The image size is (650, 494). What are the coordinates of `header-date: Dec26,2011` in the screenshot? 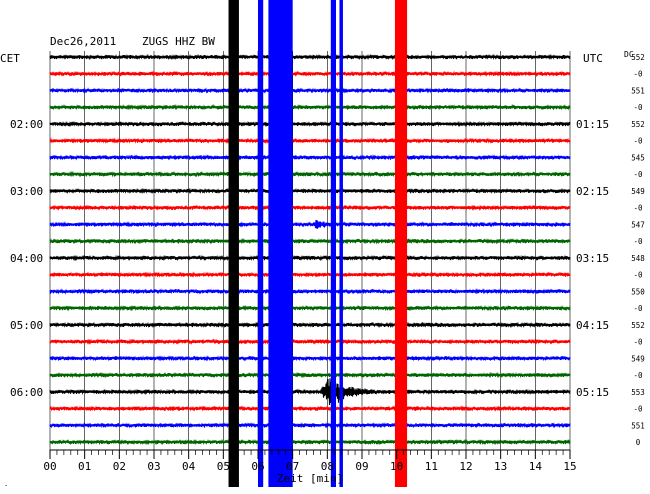 It's located at (83, 41).